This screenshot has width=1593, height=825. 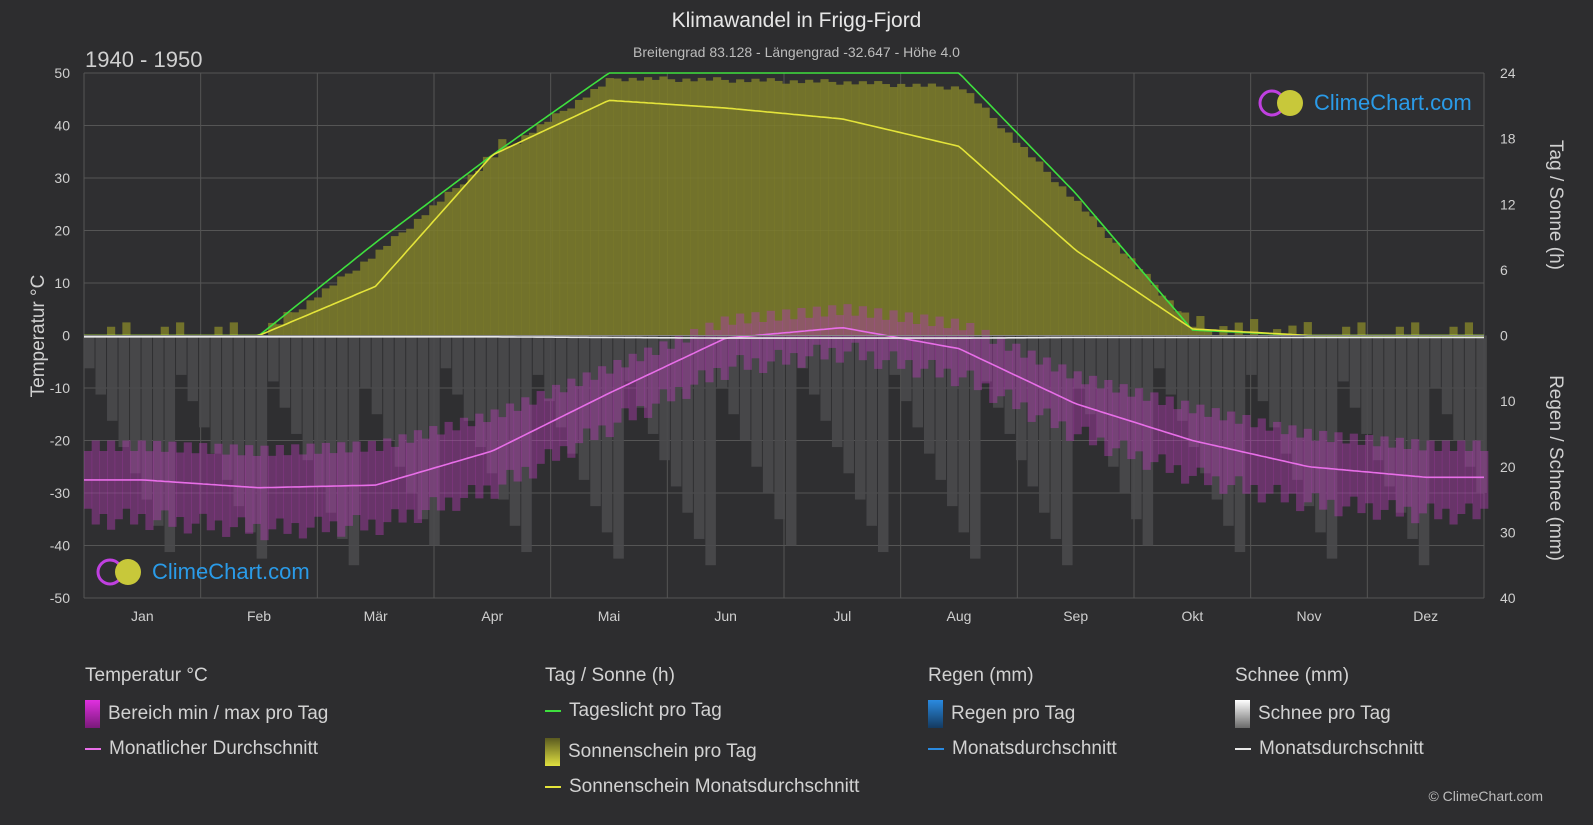 What do you see at coordinates (1022, 749) in the screenshot?
I see `legend-rain-avg: Monatsdurchschnitt` at bounding box center [1022, 749].